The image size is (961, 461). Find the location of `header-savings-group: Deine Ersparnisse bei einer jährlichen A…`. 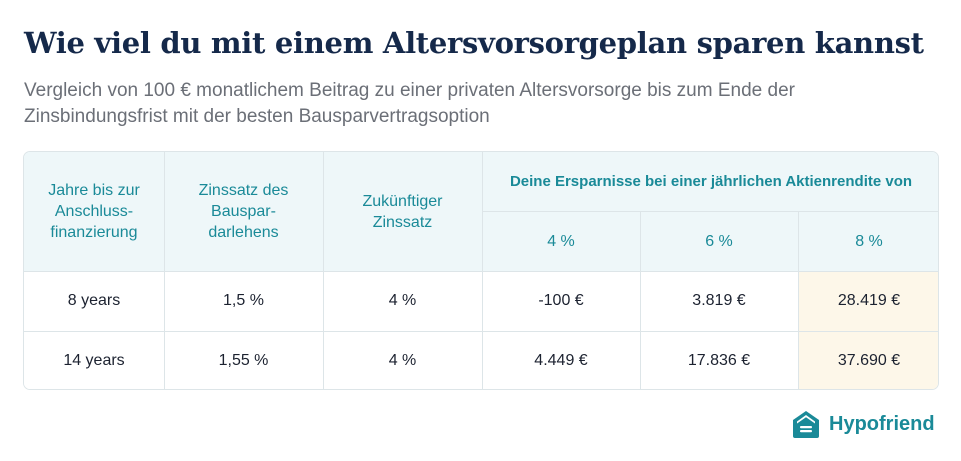

header-savings-group: Deine Ersparnisse bei einer jährlichen A… is located at coordinates (710, 181).